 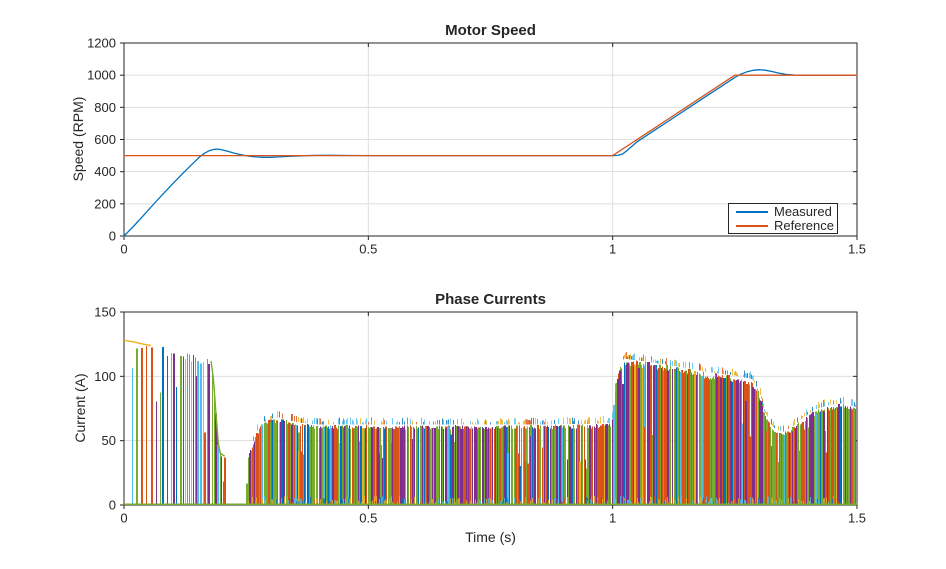 I want to click on legend: Measured Reference, so click(x=783, y=218).